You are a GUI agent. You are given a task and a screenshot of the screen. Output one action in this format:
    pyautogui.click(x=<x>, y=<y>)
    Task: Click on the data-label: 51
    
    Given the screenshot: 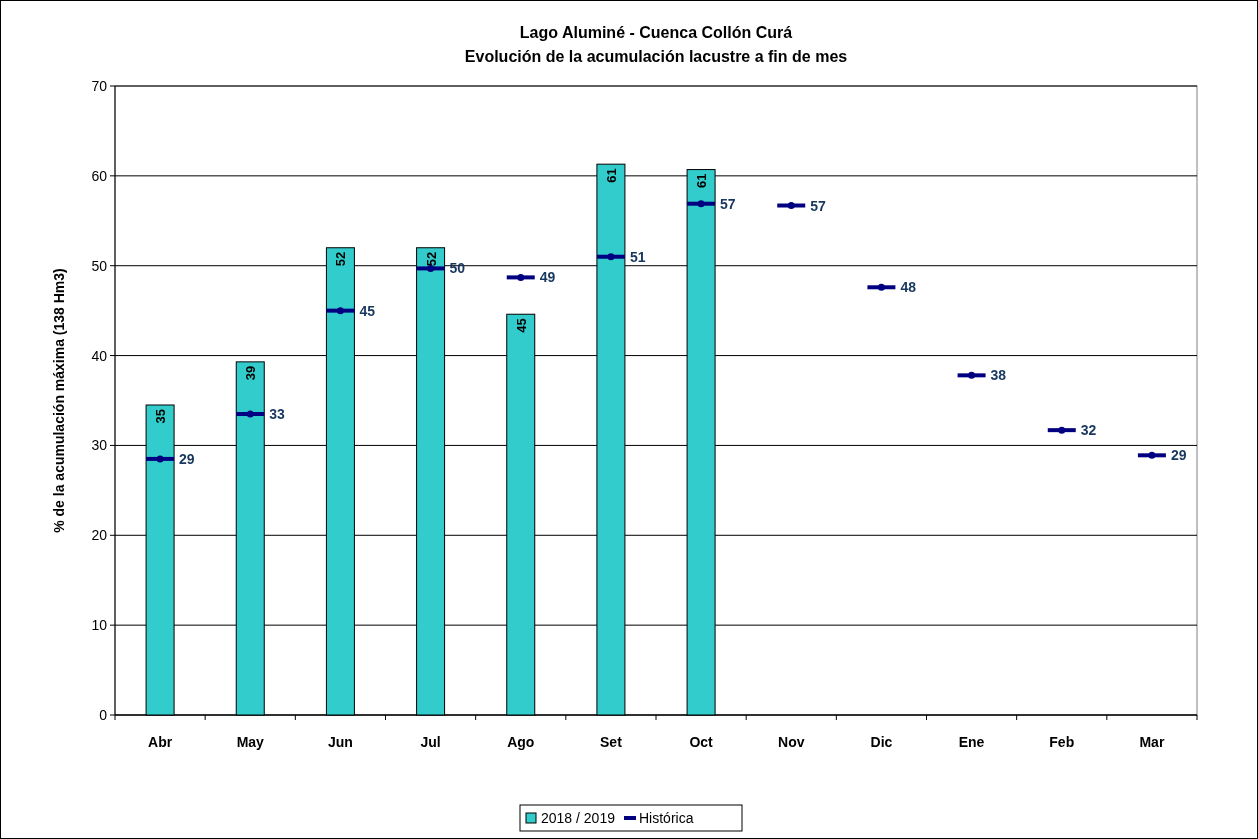 What is the action you would take?
    pyautogui.click(x=637, y=256)
    